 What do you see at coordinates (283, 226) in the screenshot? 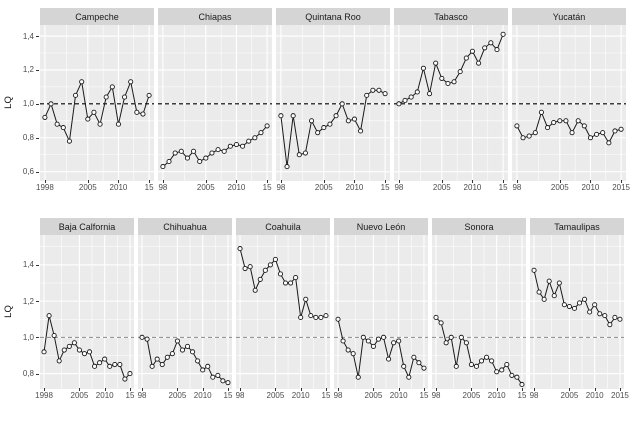
I see `facet-strip-label: Coahuila` at bounding box center [283, 226].